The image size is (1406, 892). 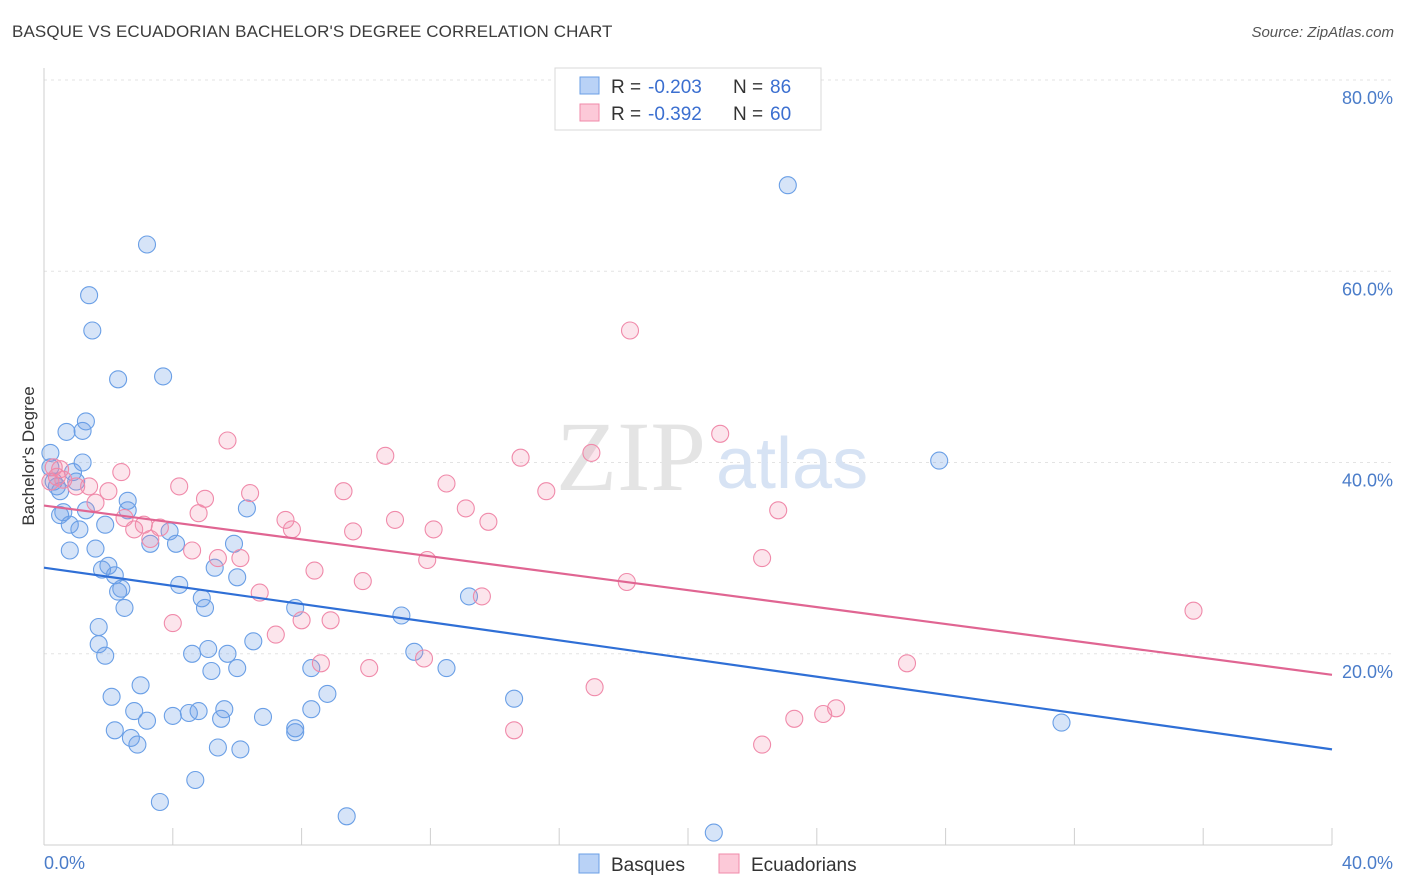 What do you see at coordinates (1367, 385) in the screenshot?
I see `y-tick-labels: 20.0% 40.0% 60.0% 80.0%` at bounding box center [1367, 385].